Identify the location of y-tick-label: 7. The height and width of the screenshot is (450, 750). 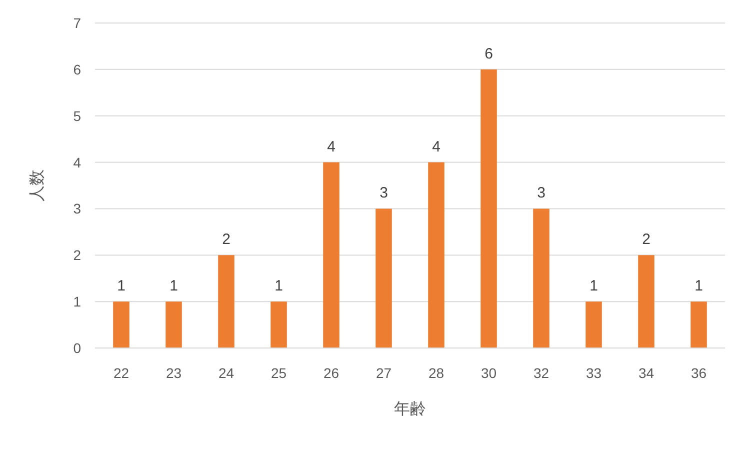
(77, 23).